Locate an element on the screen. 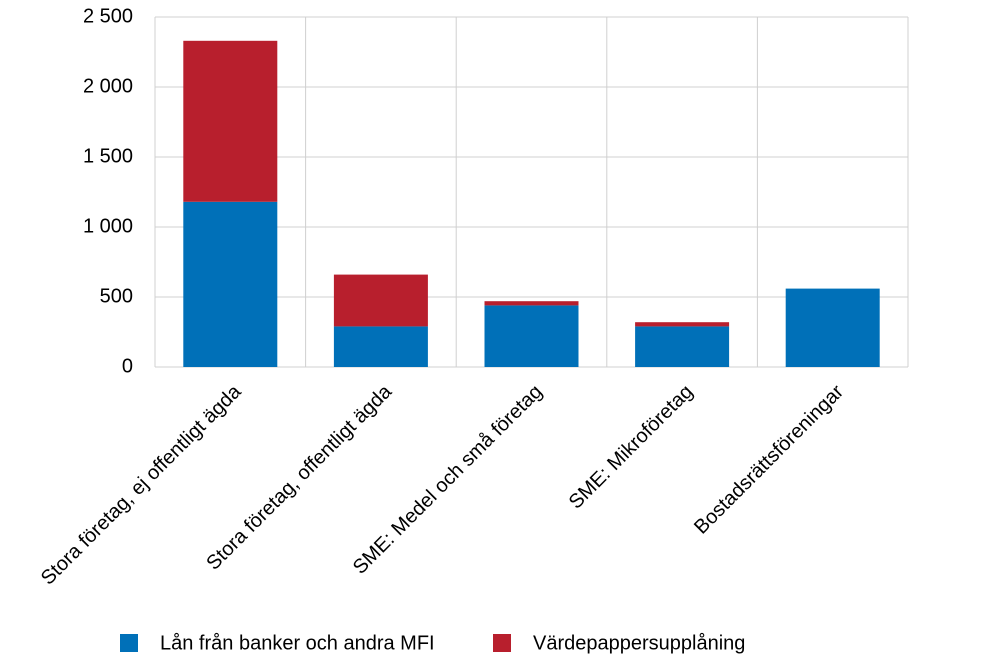 The height and width of the screenshot is (670, 1000). y-tick-label: 0 is located at coordinates (127, 366).